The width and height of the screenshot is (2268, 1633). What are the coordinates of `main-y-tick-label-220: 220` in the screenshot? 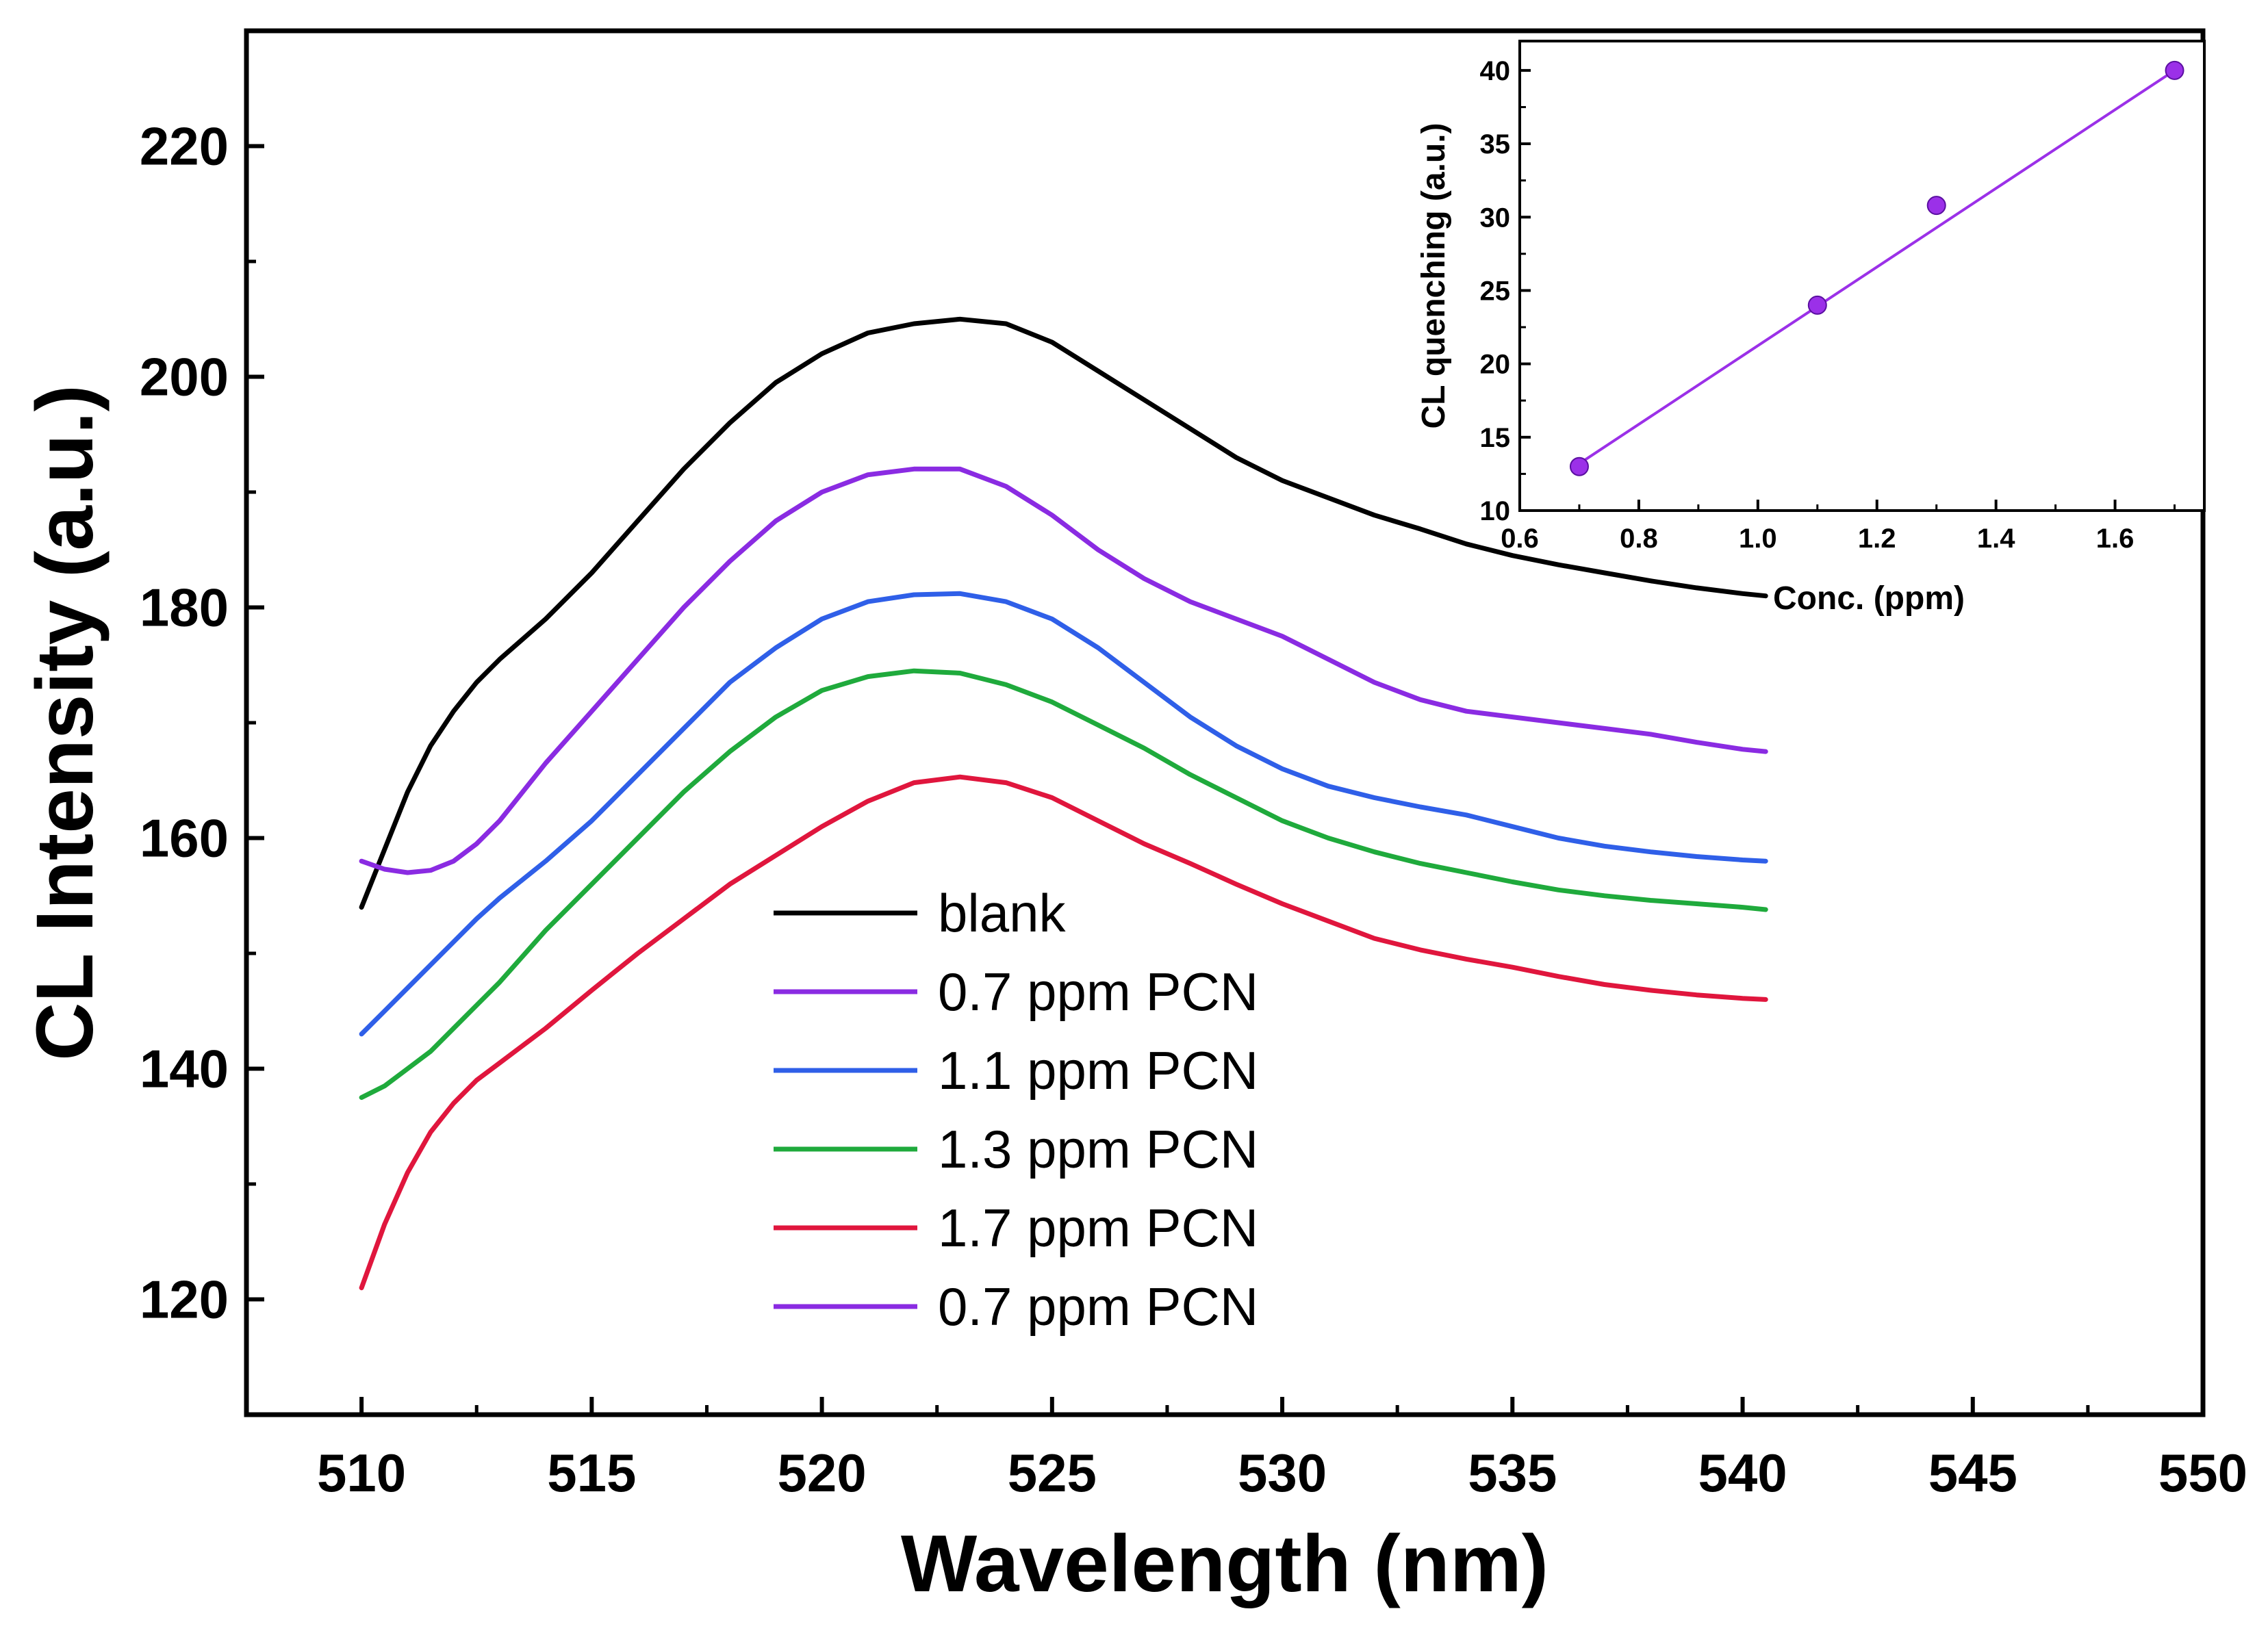 It's located at (185, 146).